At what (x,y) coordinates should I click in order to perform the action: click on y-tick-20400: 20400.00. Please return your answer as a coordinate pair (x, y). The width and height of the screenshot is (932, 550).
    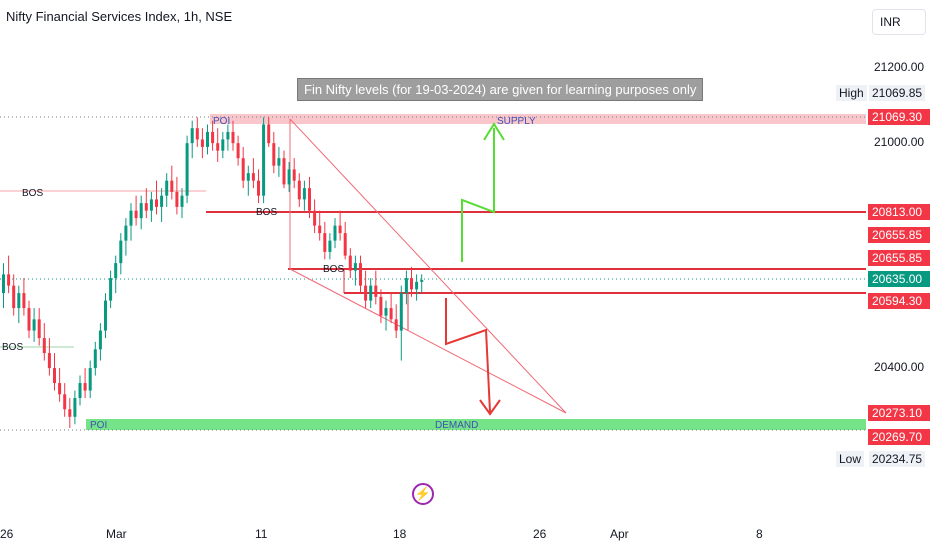
    Looking at the image, I should click on (899, 367).